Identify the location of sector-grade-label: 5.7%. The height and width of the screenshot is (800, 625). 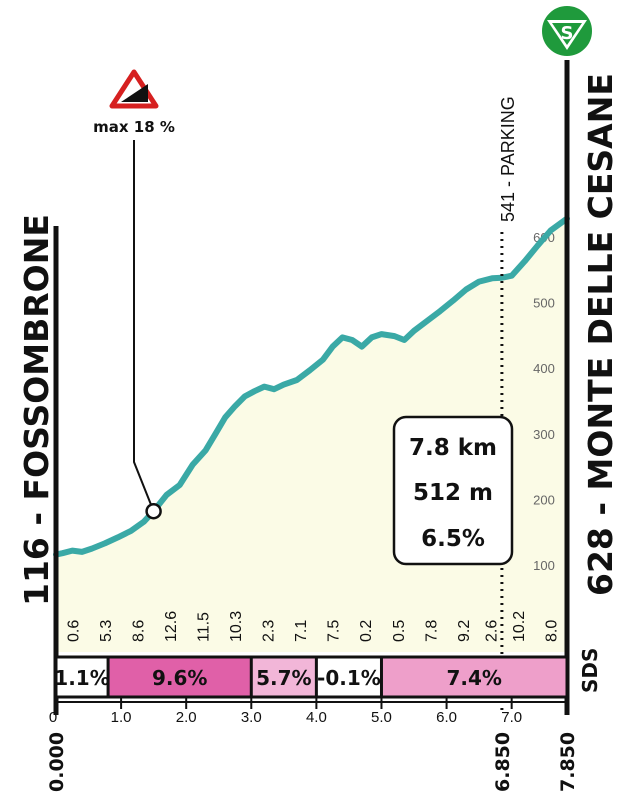
(283, 678).